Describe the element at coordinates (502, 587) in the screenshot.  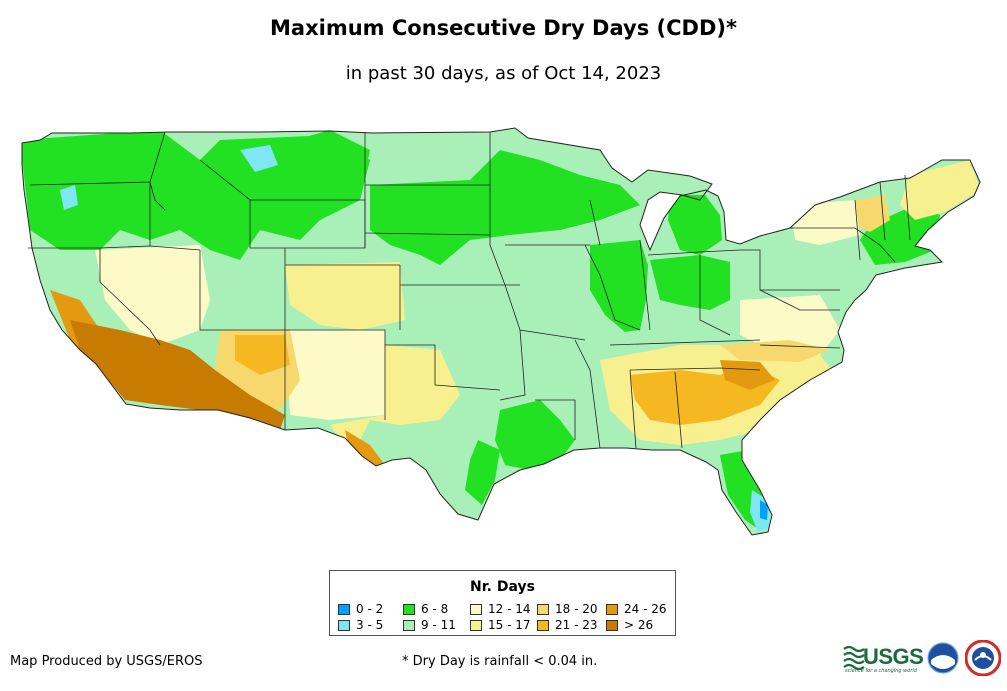
I see `legend-title: Nr. Days` at that location.